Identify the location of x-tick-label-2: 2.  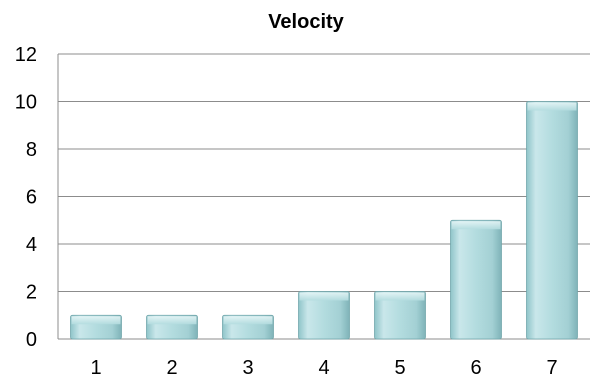
(171, 368).